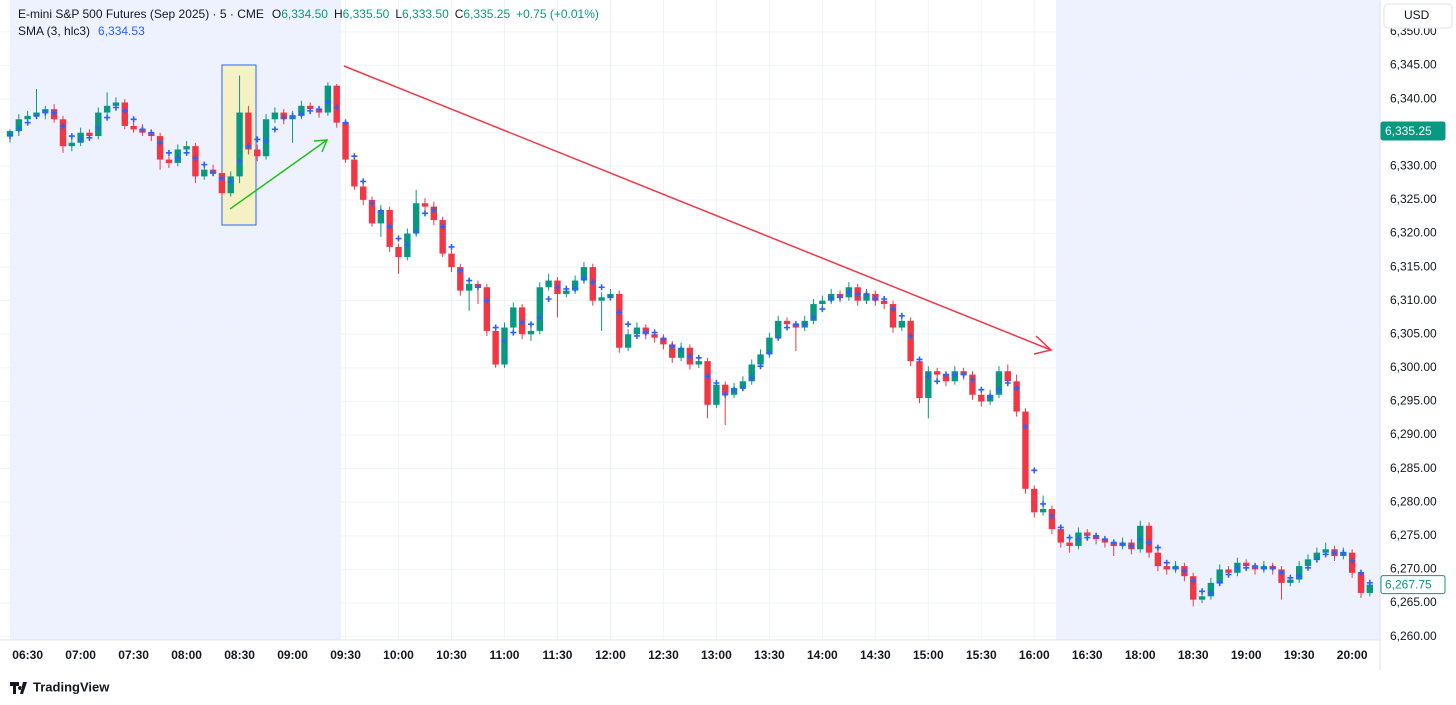  Describe the element at coordinates (60, 686) in the screenshot. I see `brand: TradingView` at that location.